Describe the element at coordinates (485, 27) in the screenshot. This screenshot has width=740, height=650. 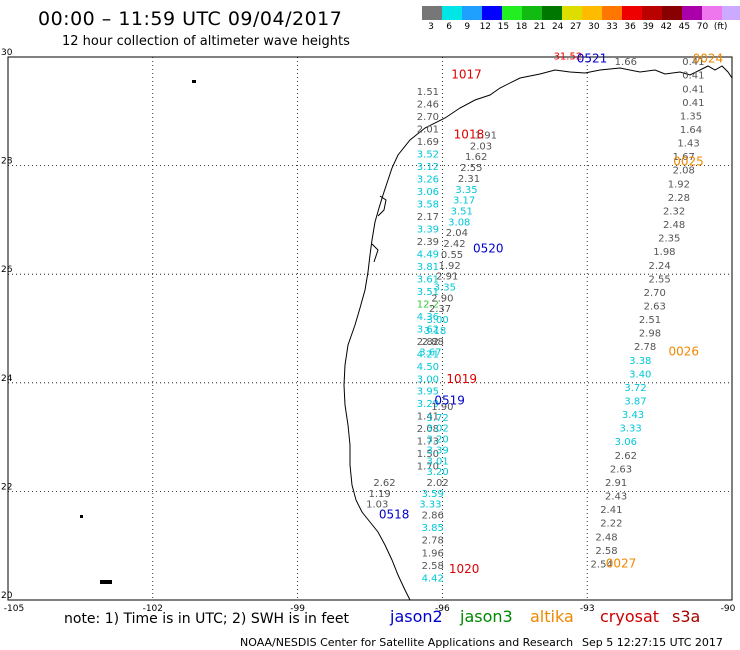
I see `colorbar-label: 12` at that location.